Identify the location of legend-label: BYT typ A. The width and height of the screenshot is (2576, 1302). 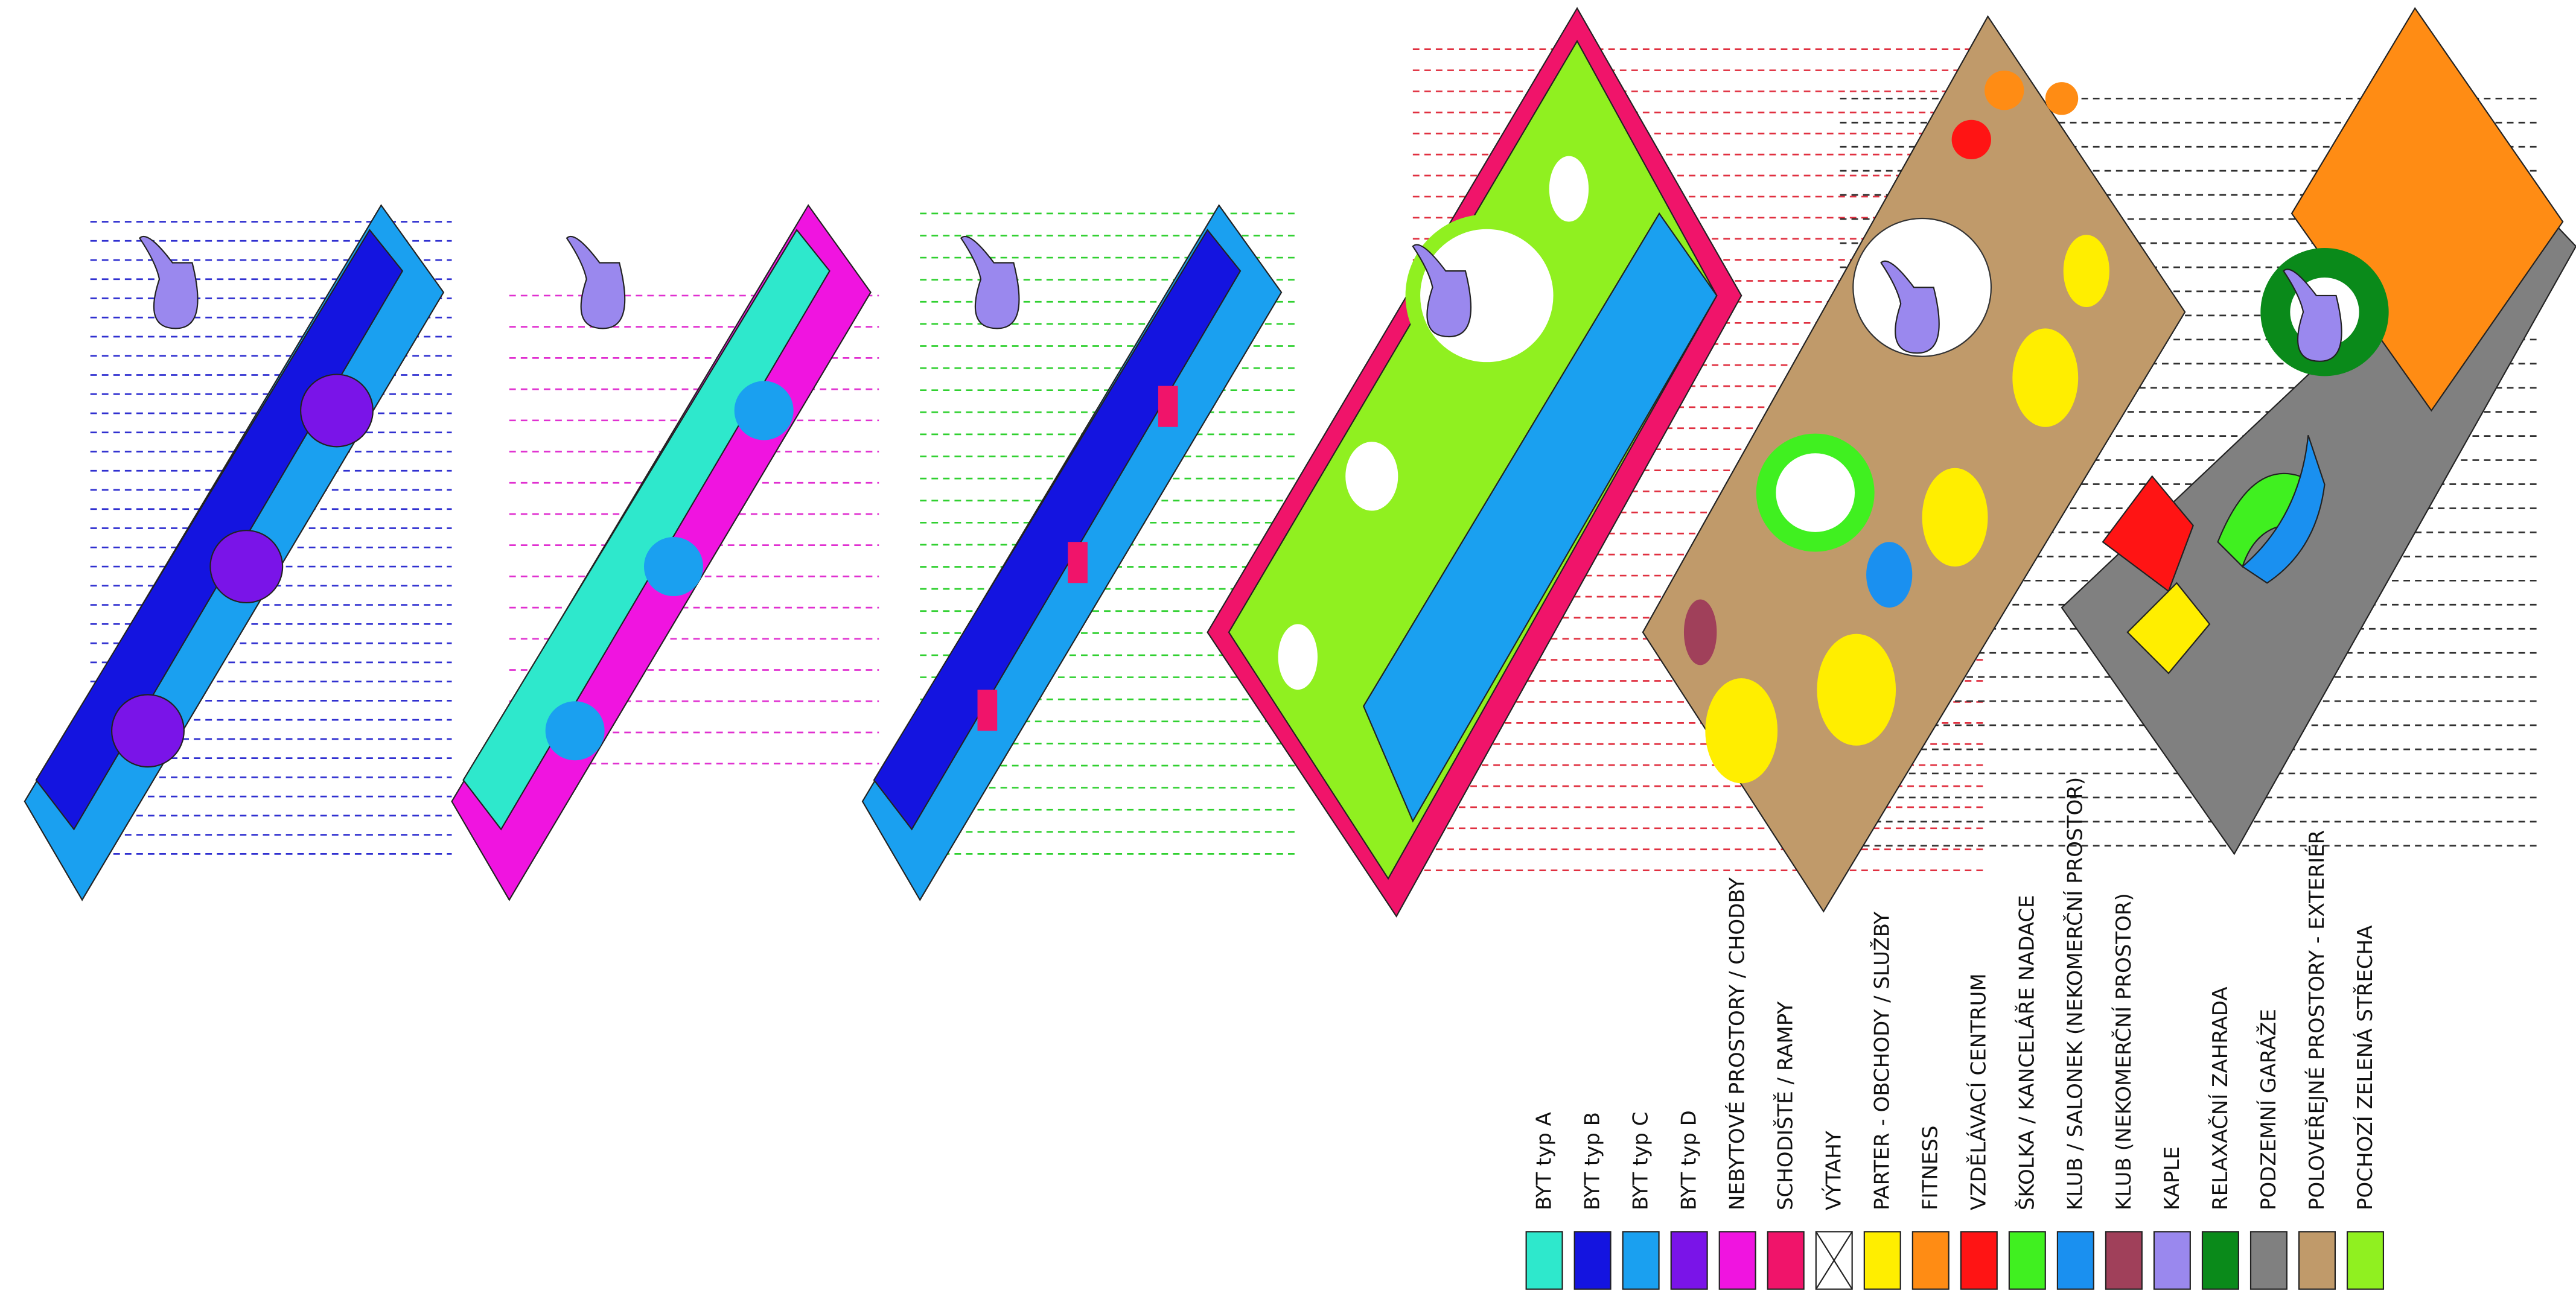
(1544, 1161).